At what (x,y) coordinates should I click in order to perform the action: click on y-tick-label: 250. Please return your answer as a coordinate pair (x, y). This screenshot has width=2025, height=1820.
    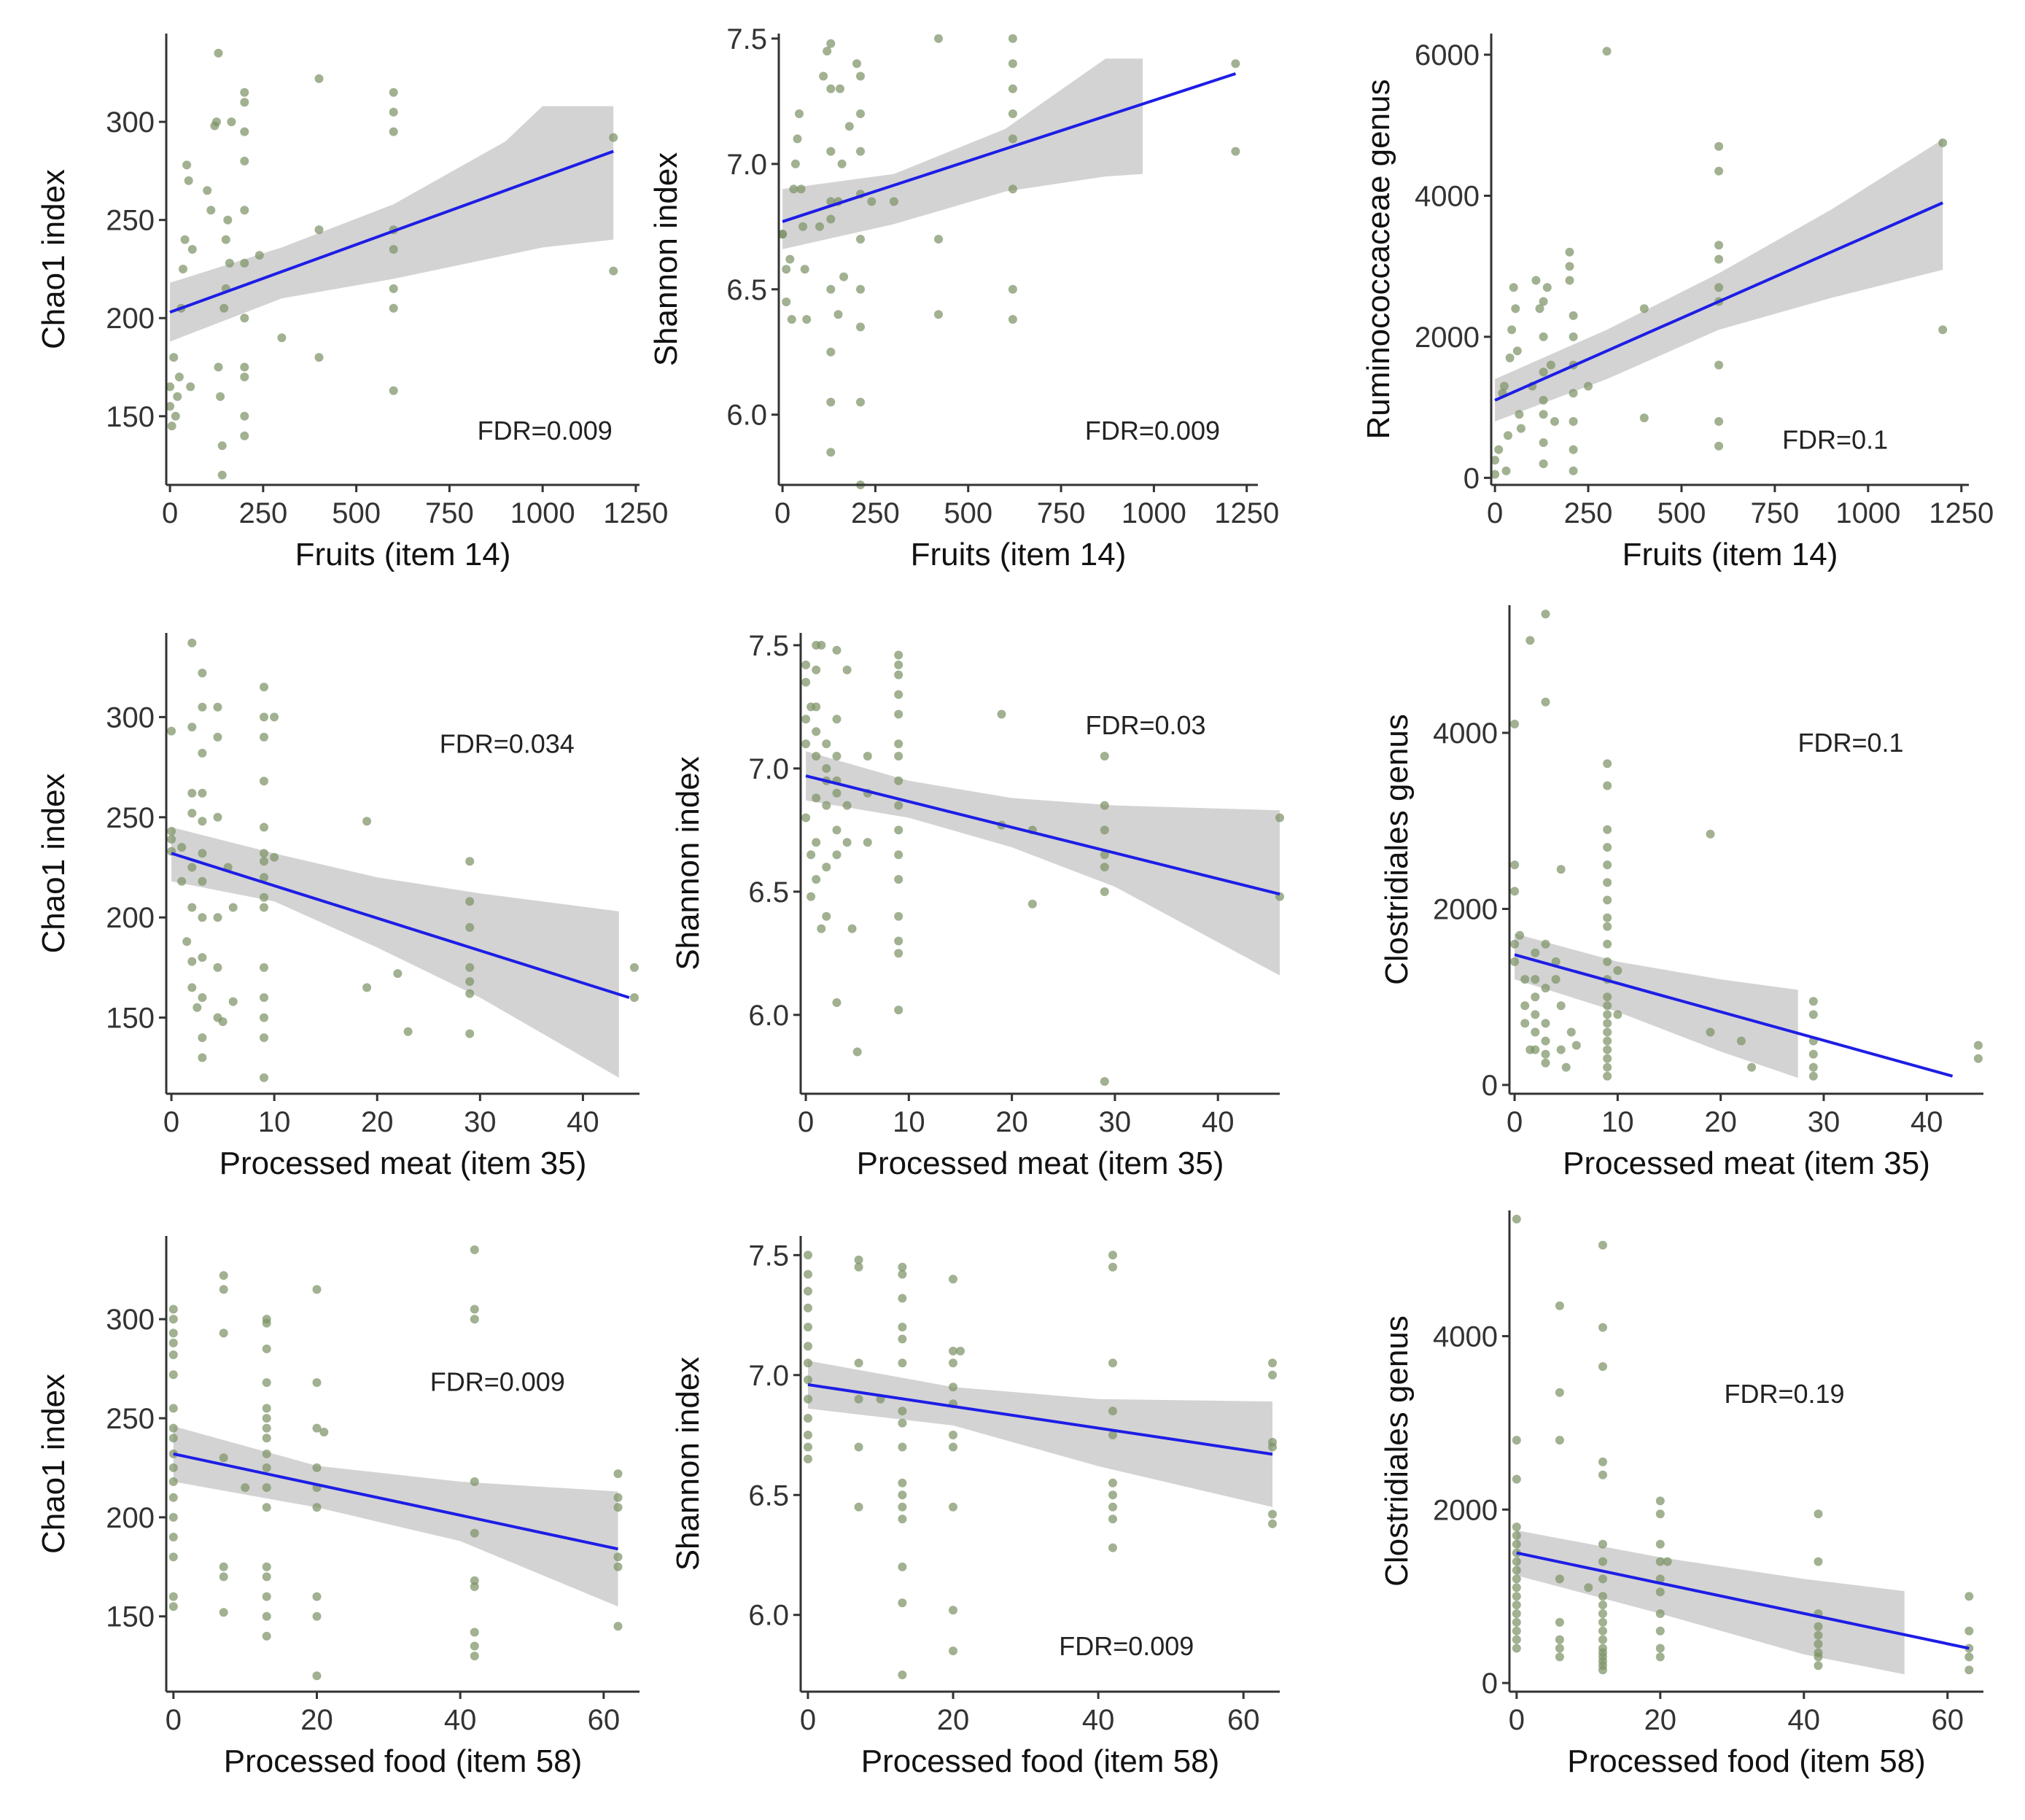
    Looking at the image, I should click on (130, 818).